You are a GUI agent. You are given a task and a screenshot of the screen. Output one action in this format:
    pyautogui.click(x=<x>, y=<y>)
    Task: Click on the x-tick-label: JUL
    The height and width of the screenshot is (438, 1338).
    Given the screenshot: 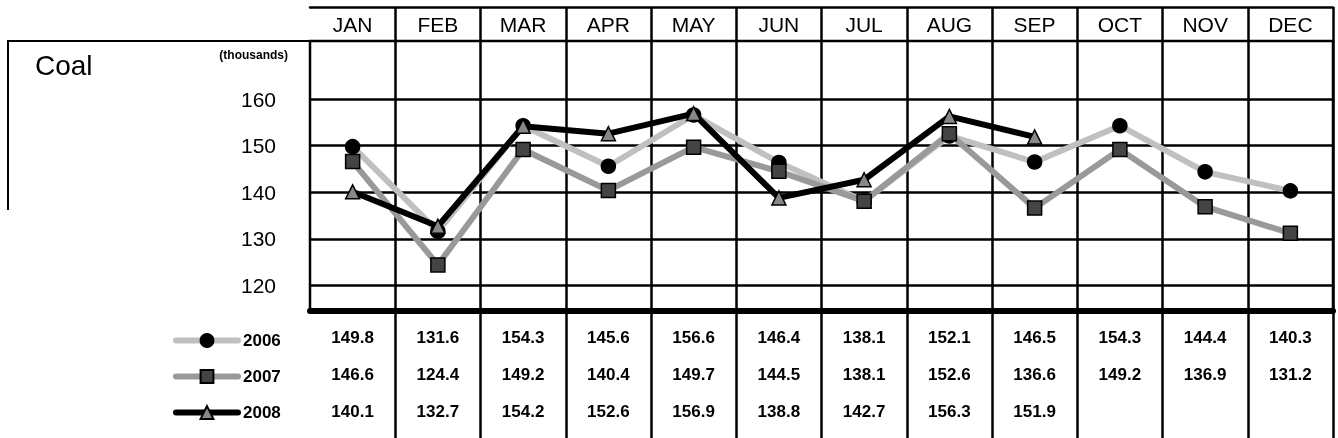 What is the action you would take?
    pyautogui.click(x=864, y=24)
    